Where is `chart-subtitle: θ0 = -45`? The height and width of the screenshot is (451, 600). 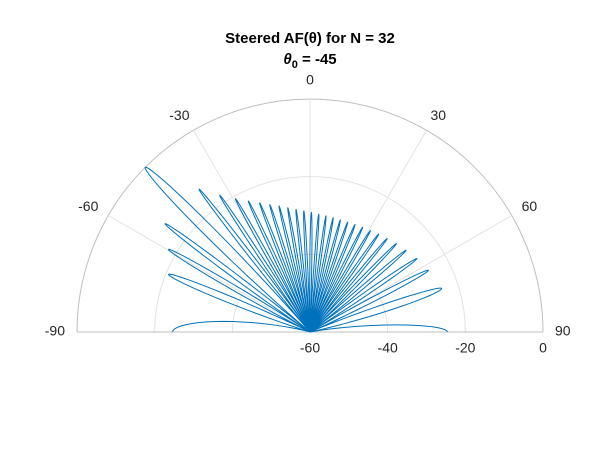 chart-subtitle: θ0 = -45 is located at coordinates (309, 61).